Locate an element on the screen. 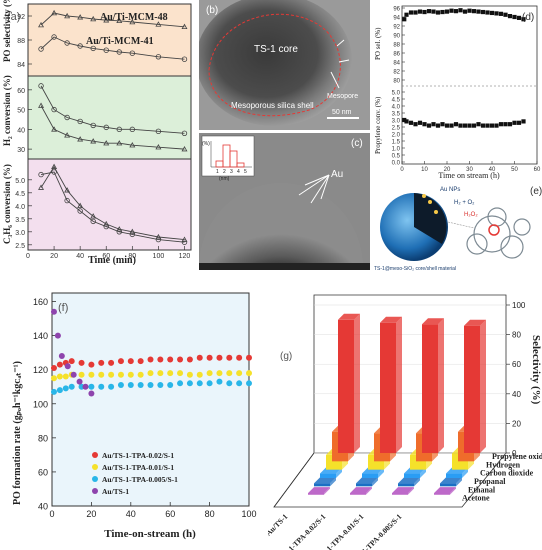 The image size is (542, 550). y-tick-label: 82 is located at coordinates (396, 73).